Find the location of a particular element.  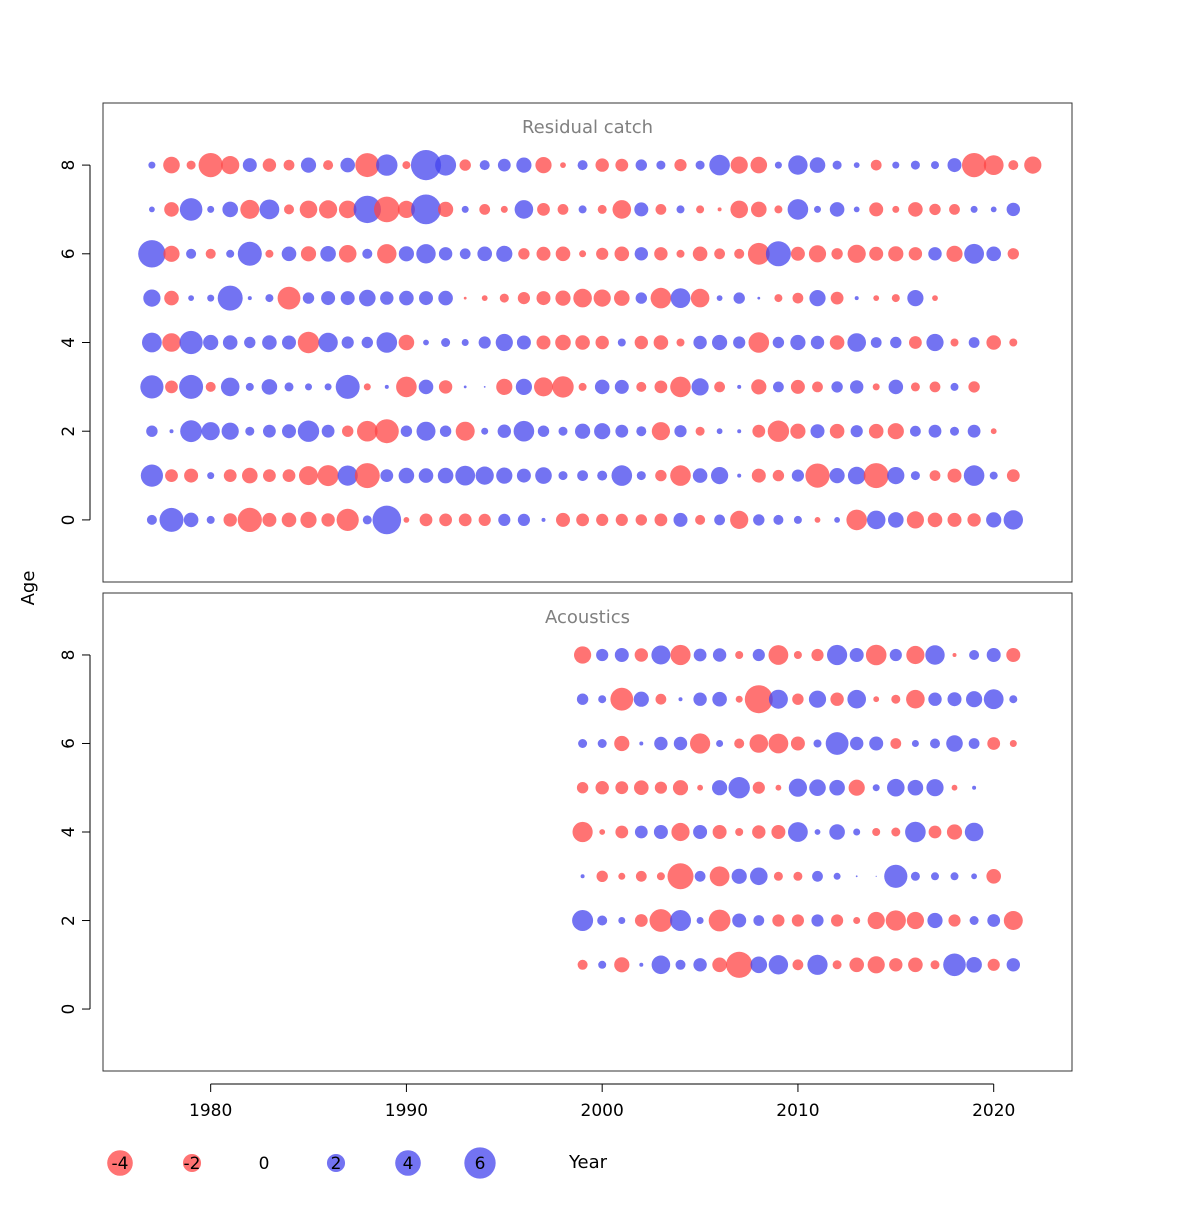

x-axis-title: Year is located at coordinates (588, 1162).